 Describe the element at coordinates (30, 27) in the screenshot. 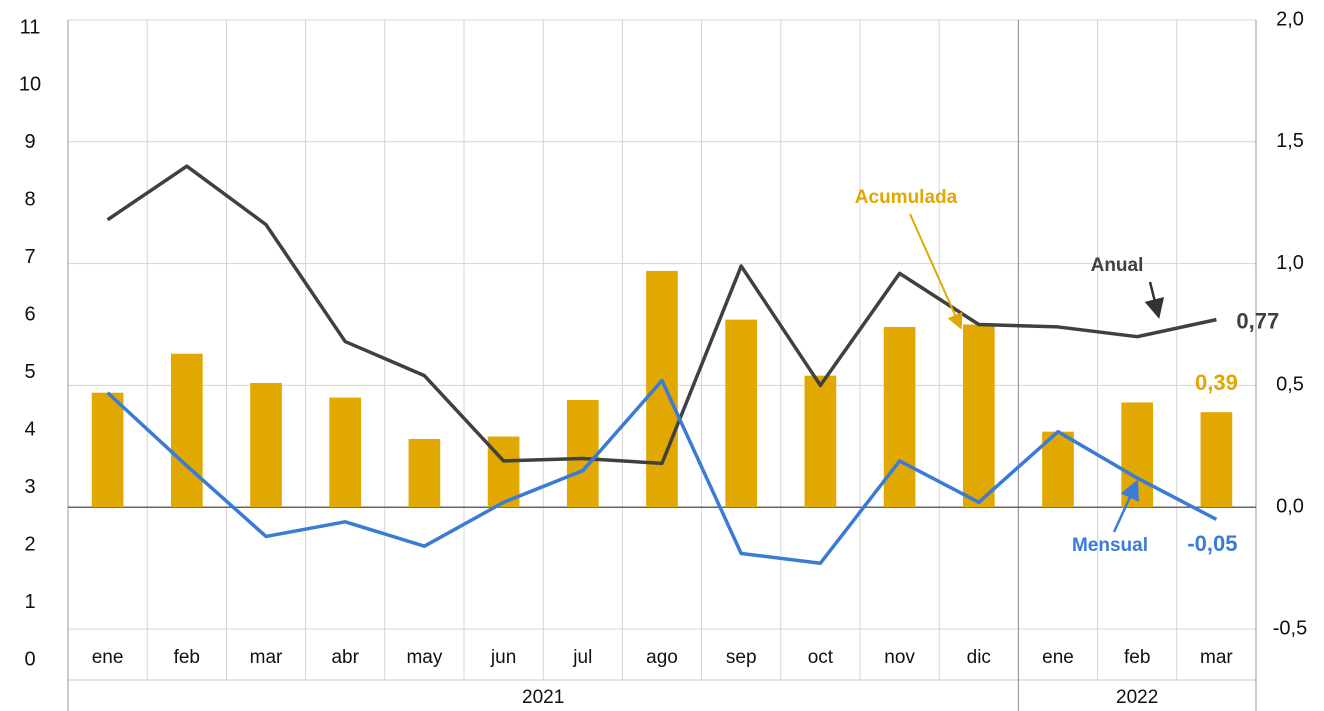

I see `y-tick-label: 11` at that location.